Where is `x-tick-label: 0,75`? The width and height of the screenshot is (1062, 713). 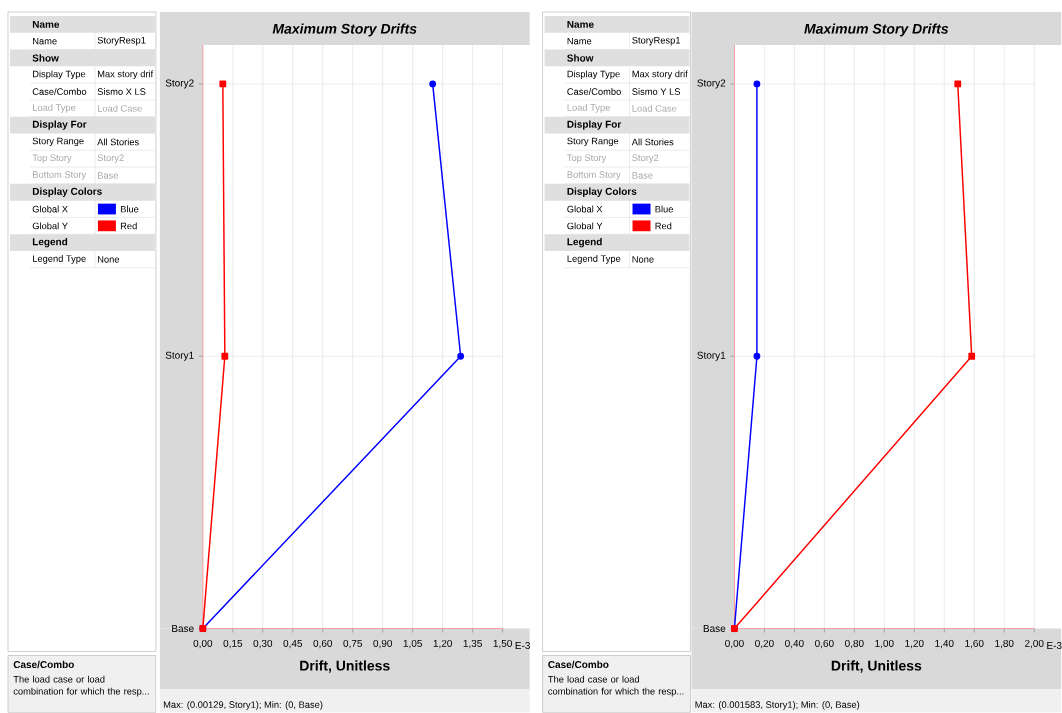 x-tick-label: 0,75 is located at coordinates (353, 644).